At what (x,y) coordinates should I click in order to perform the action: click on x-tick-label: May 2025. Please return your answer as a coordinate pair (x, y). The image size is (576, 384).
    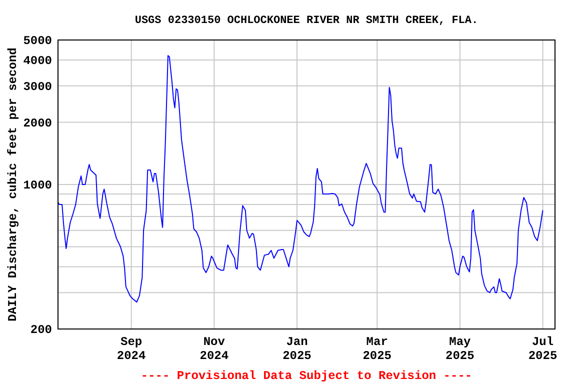
    Looking at the image, I should click on (460, 349).